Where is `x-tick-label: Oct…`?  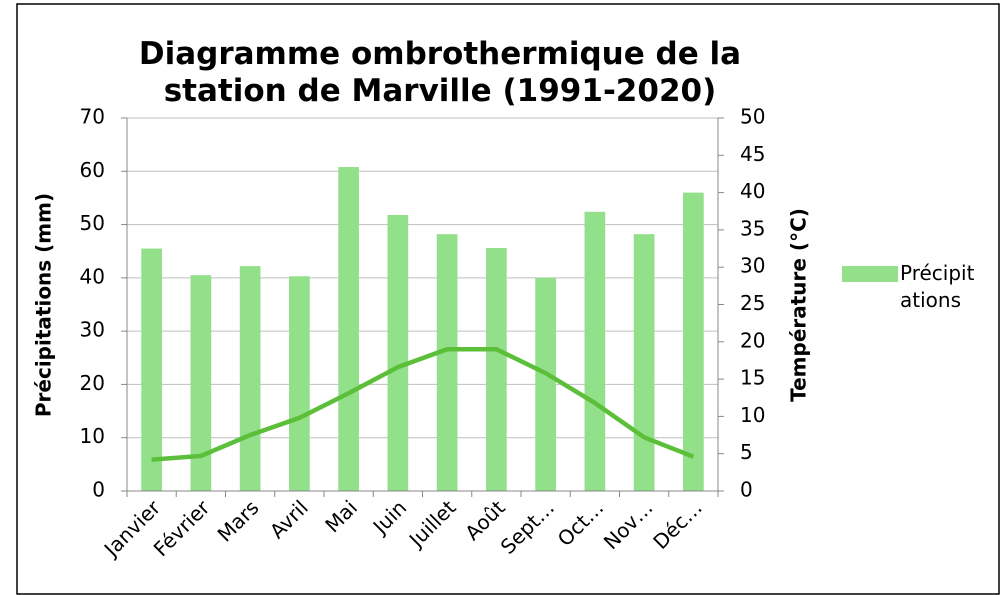 x-tick-label: Oct… is located at coordinates (581, 523).